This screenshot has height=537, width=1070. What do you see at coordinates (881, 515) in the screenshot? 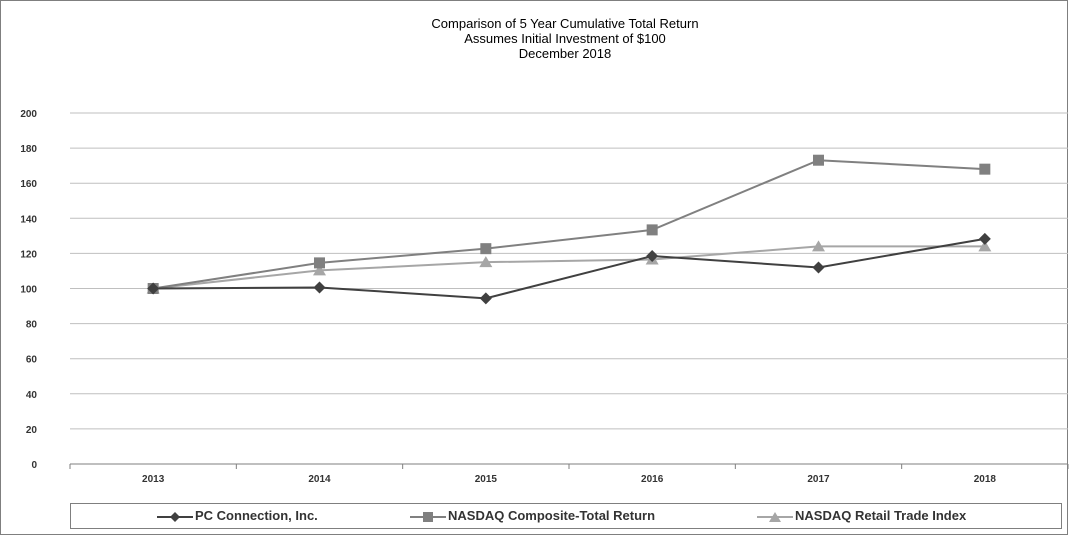
I see `legend-label: NASDAQ Retail Trade Index` at bounding box center [881, 515].